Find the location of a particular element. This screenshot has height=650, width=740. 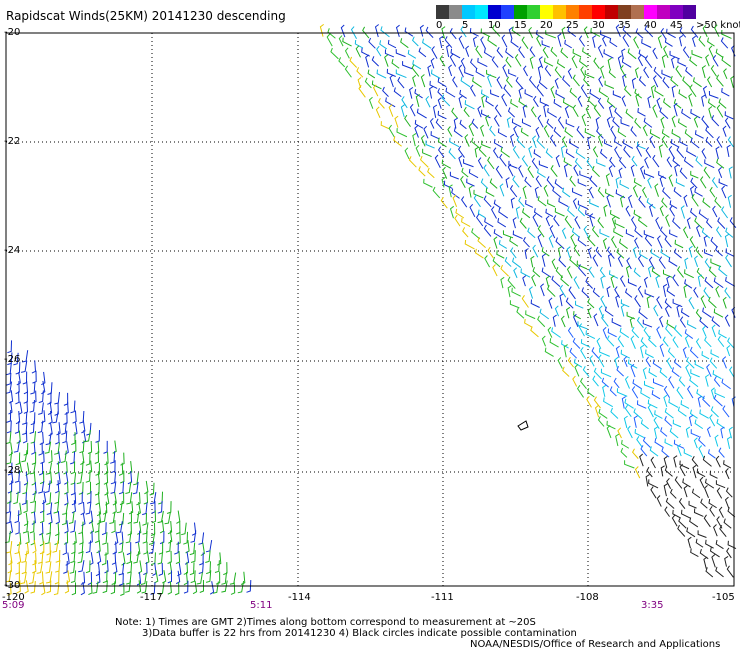

colorbar-tick: 25 is located at coordinates (572, 25).